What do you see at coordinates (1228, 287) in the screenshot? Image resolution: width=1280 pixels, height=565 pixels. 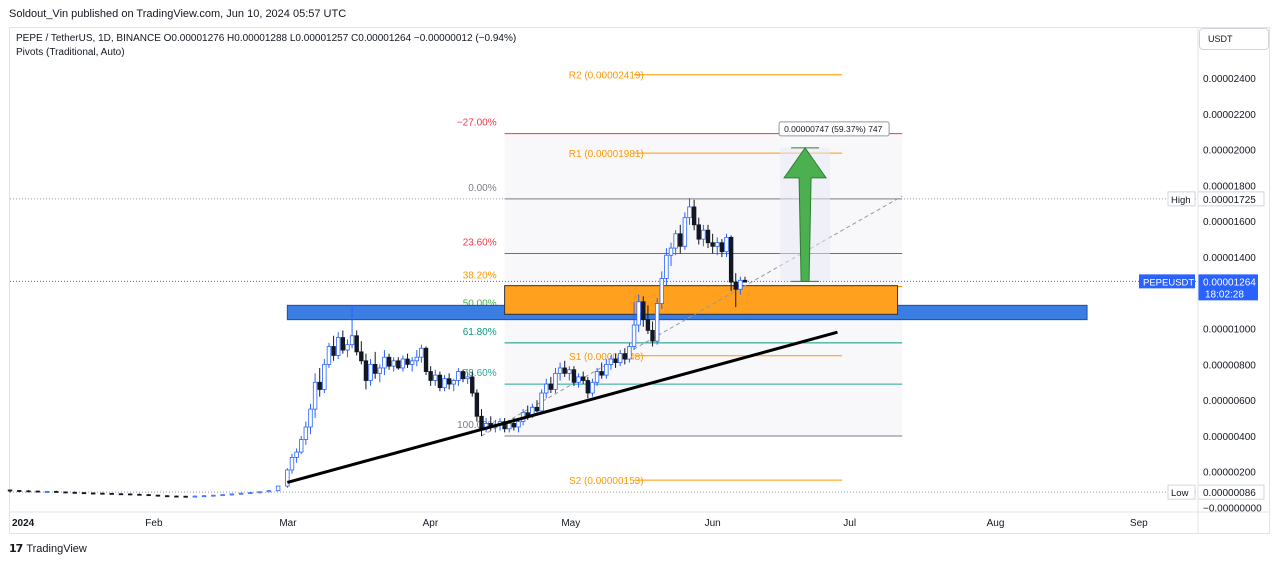 I see `last-price-box` at bounding box center [1228, 287].